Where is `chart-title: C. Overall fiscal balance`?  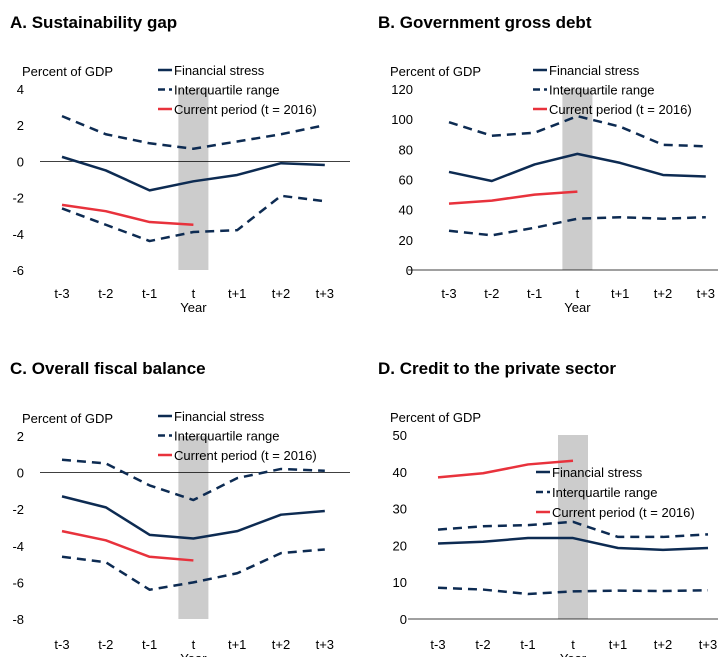 chart-title: C. Overall fiscal balance is located at coordinates (108, 368).